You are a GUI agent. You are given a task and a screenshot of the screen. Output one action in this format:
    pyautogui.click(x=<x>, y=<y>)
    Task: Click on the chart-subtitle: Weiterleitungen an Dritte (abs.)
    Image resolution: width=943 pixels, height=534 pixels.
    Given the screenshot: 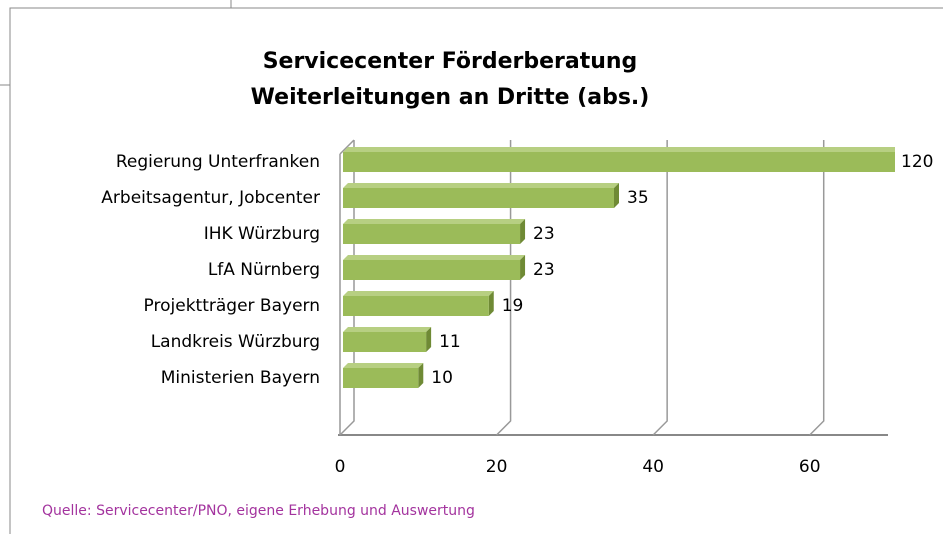 What is the action you would take?
    pyautogui.click(x=450, y=97)
    